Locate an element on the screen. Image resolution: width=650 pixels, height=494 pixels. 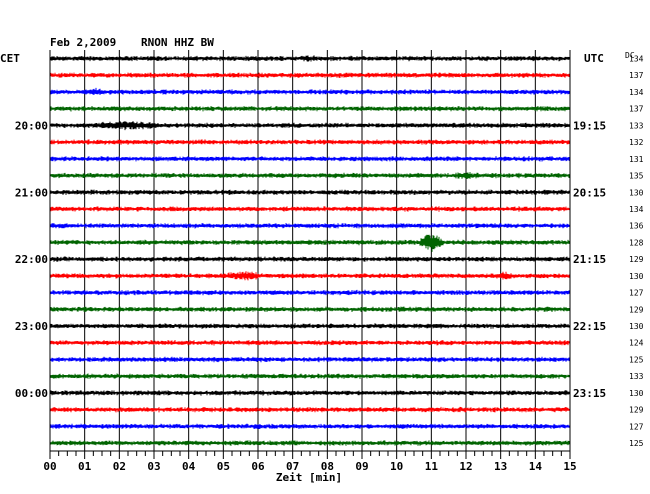
dc-column-label: DC is located at coordinates (630, 55).